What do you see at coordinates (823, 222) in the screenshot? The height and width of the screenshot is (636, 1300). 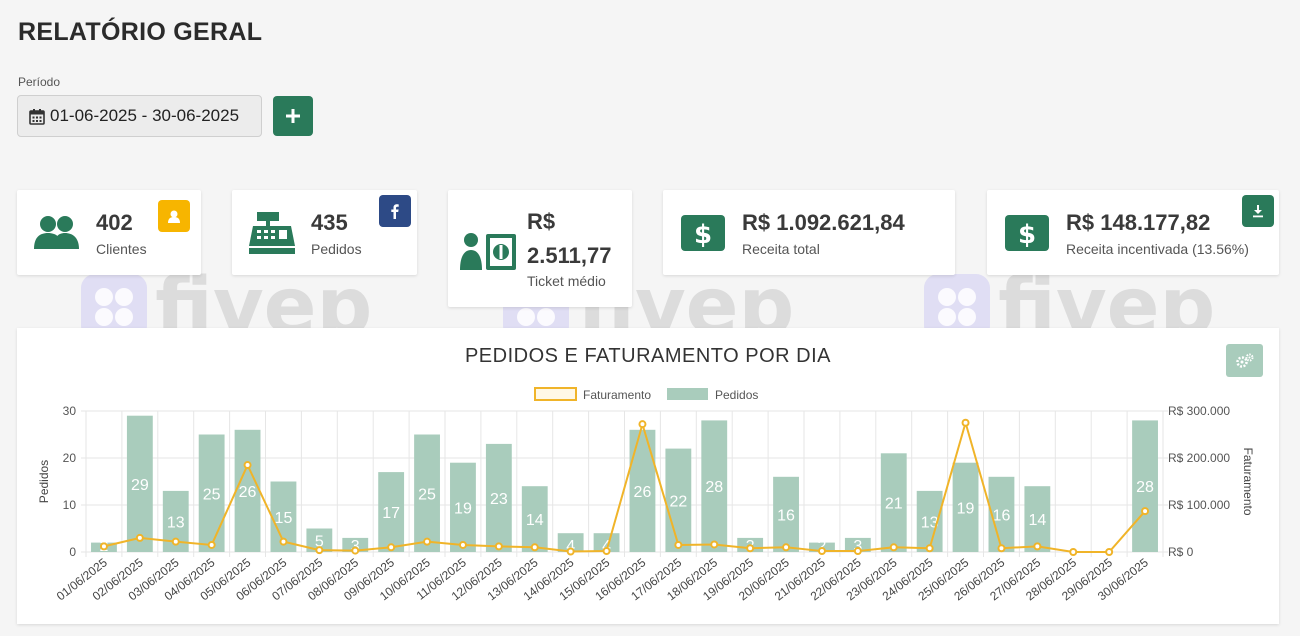 I see `card-receita-value: R$ 1.092.621,84` at bounding box center [823, 222].